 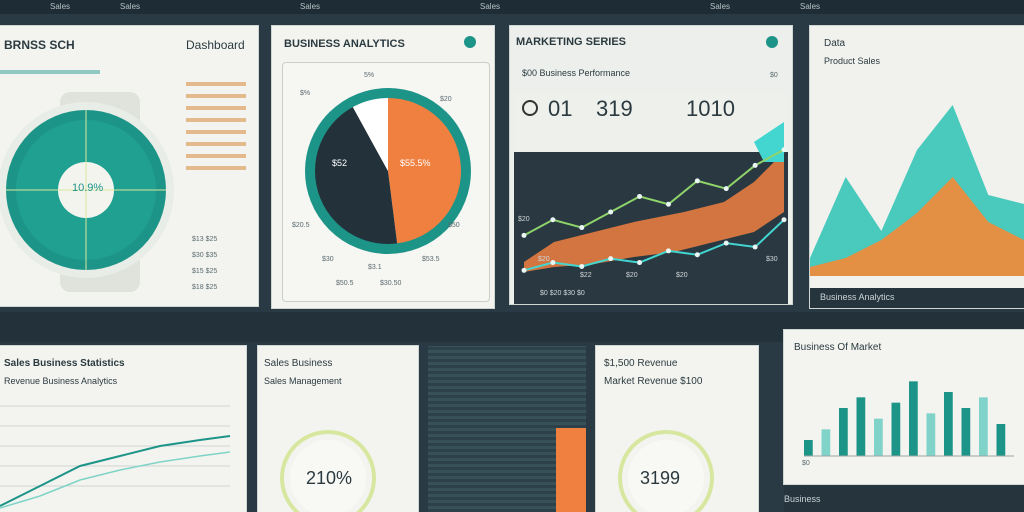 I want to click on kpi-value: 319, so click(x=614, y=108).